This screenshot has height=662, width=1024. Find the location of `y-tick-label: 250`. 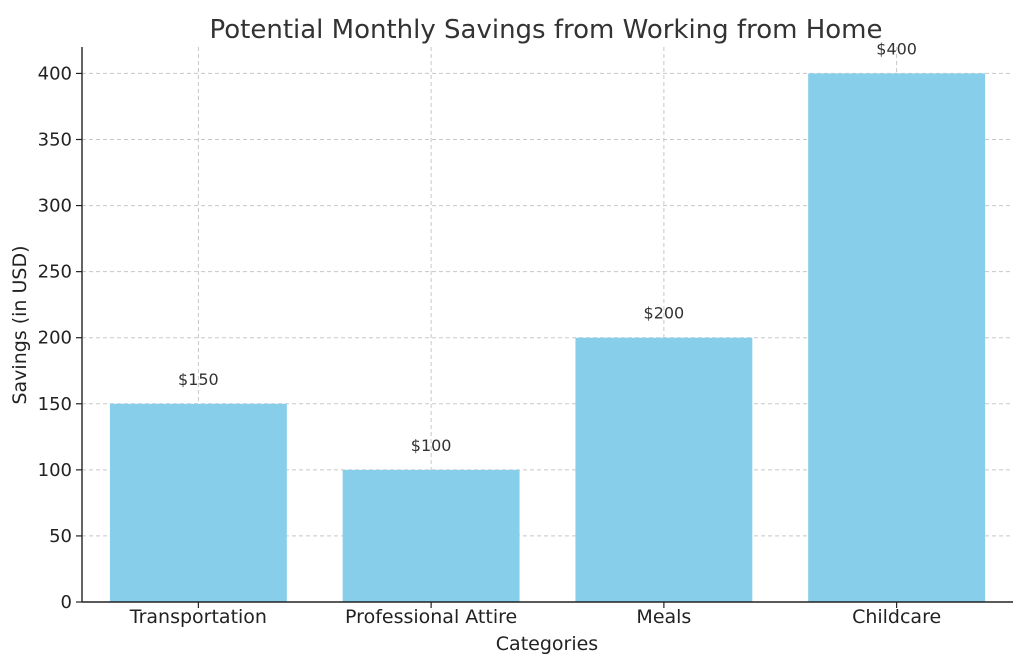

y-tick-label: 250 is located at coordinates (55, 272).